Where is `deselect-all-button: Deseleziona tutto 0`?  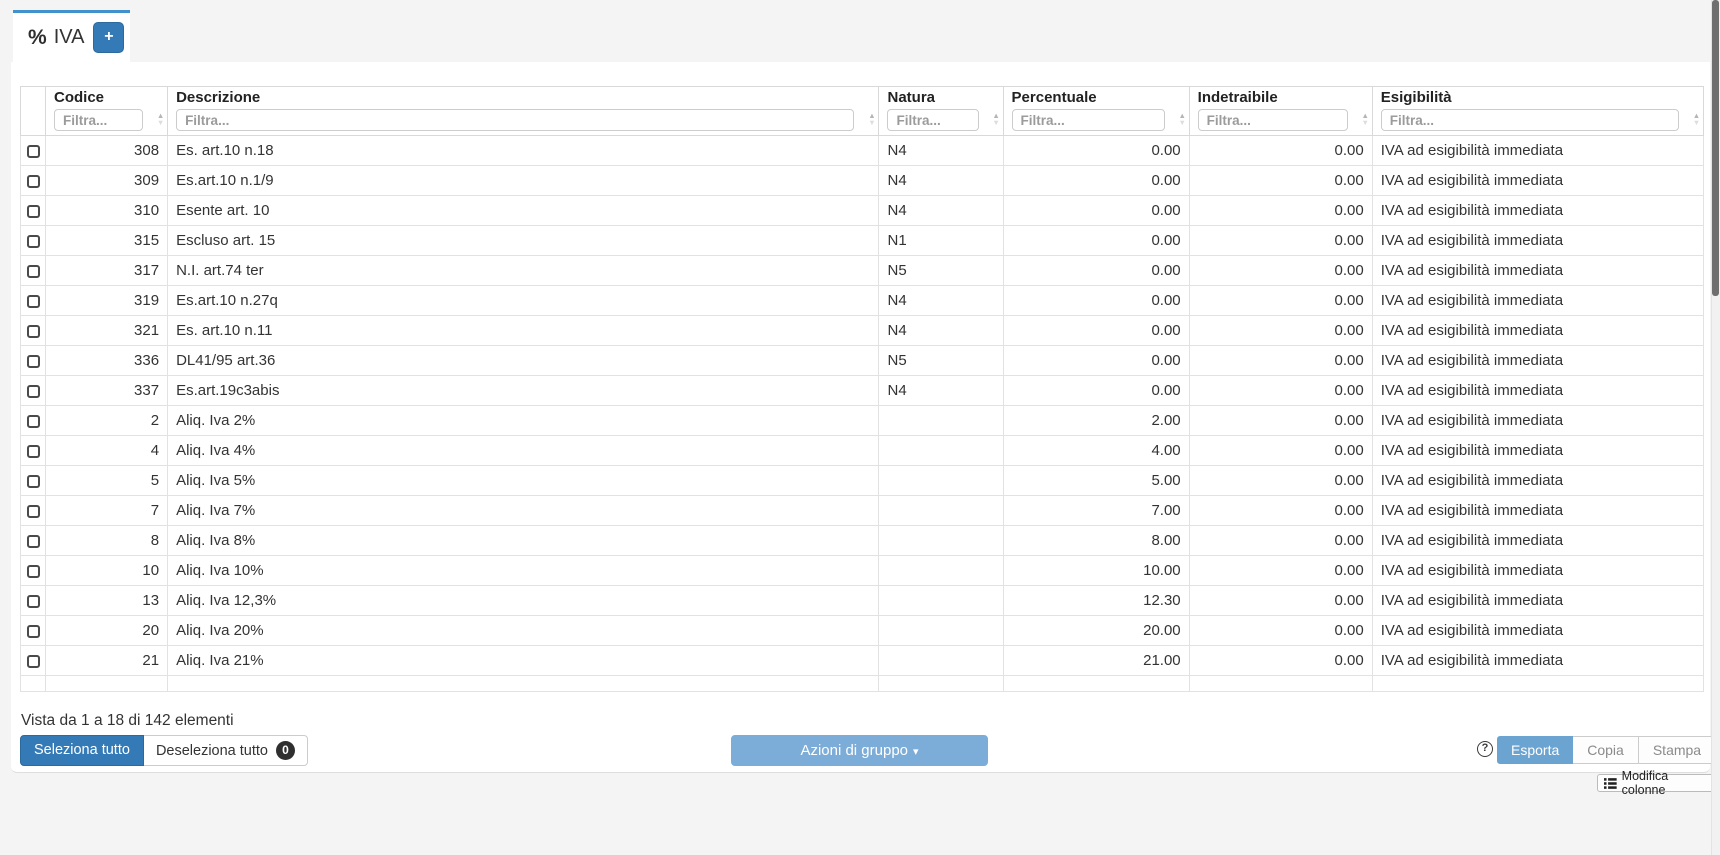 deselect-all-button: Deseleziona tutto 0 is located at coordinates (225, 750).